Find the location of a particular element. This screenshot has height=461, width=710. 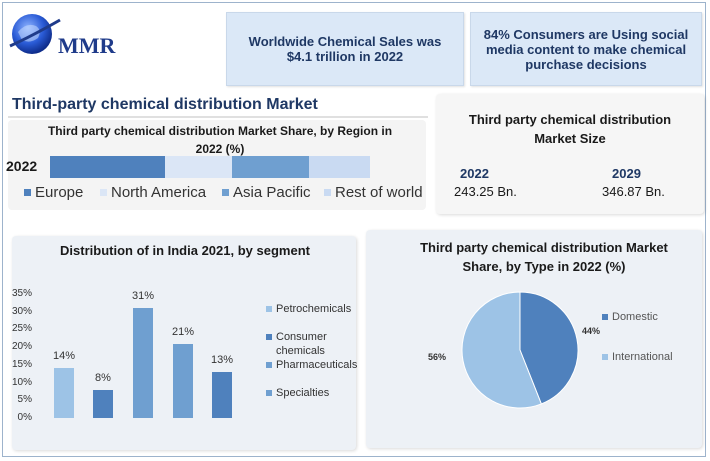

bar-value-label: 14% is located at coordinates (64, 356).